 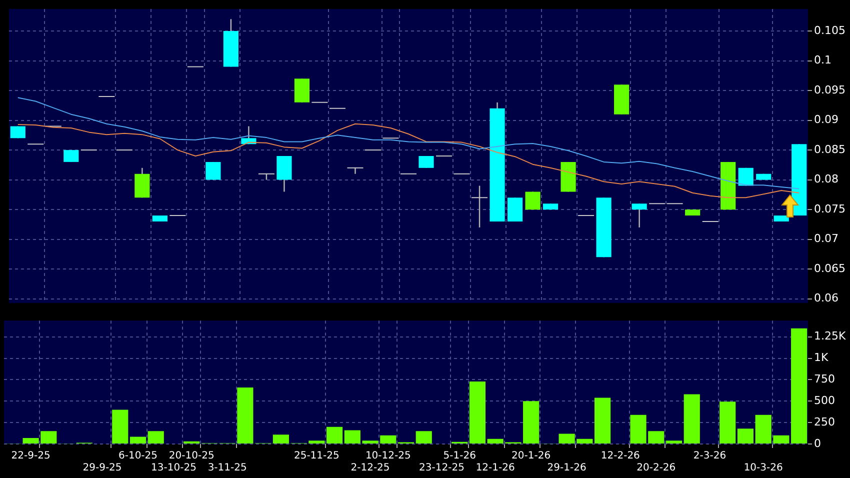 What do you see at coordinates (830, 30) in the screenshot?
I see `y-tick-label: 0.105` at bounding box center [830, 30].